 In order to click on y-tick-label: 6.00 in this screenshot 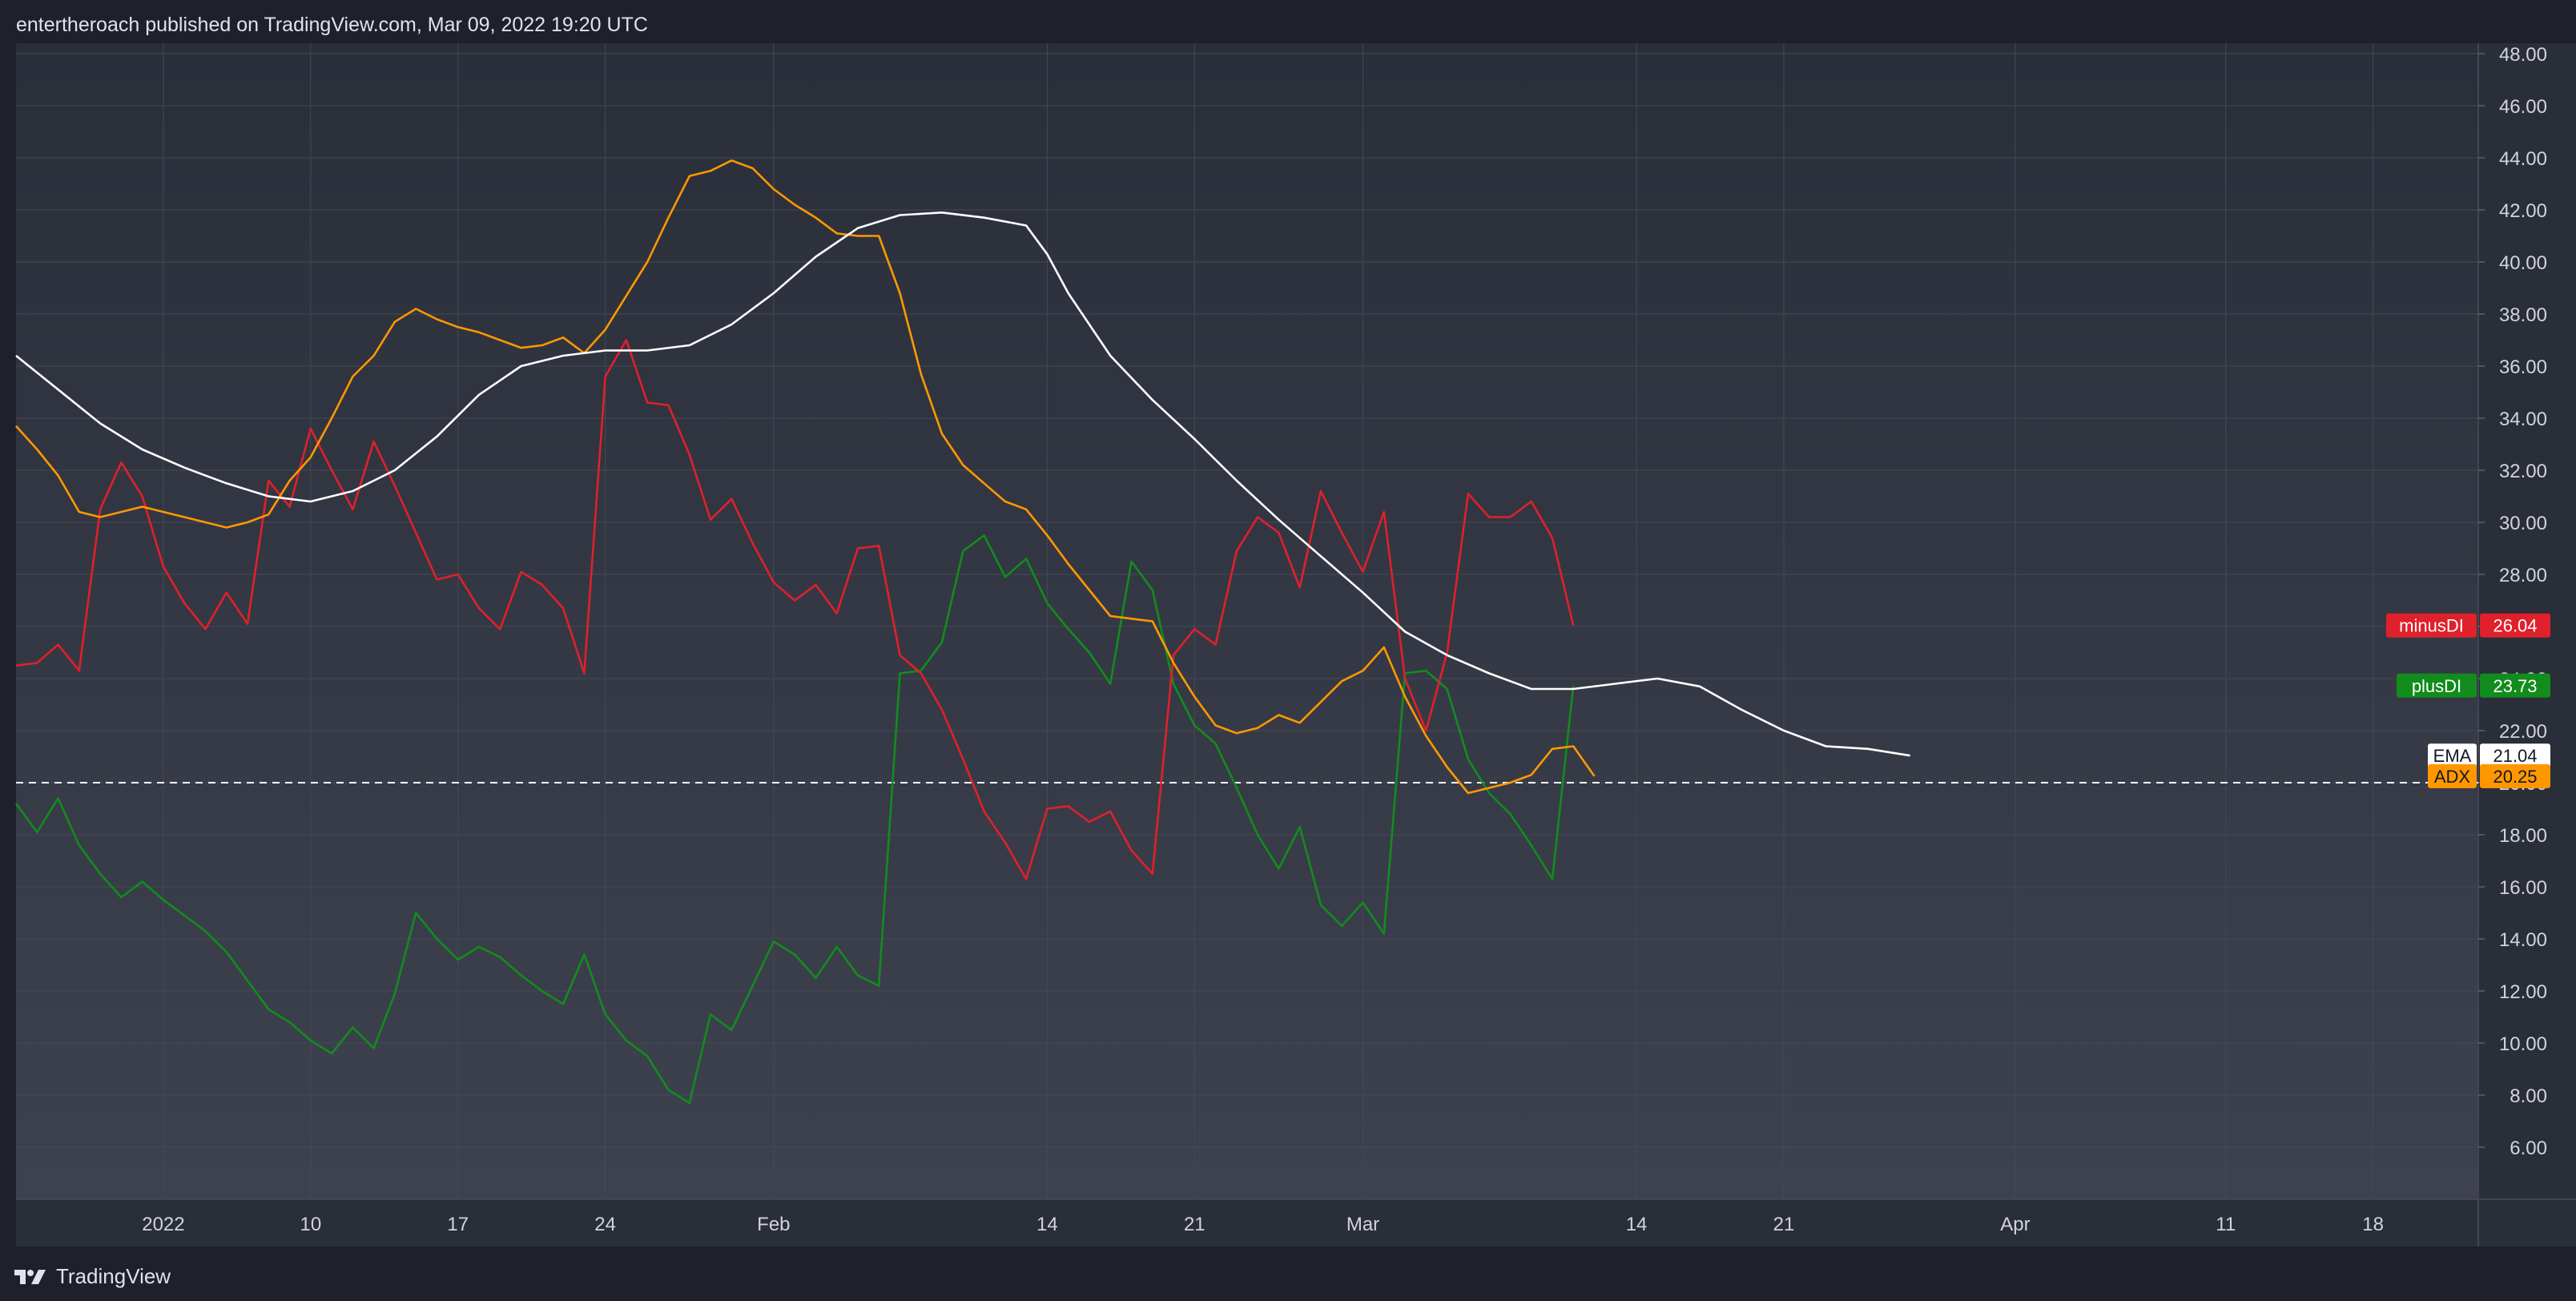, I will do `click(2528, 1148)`.